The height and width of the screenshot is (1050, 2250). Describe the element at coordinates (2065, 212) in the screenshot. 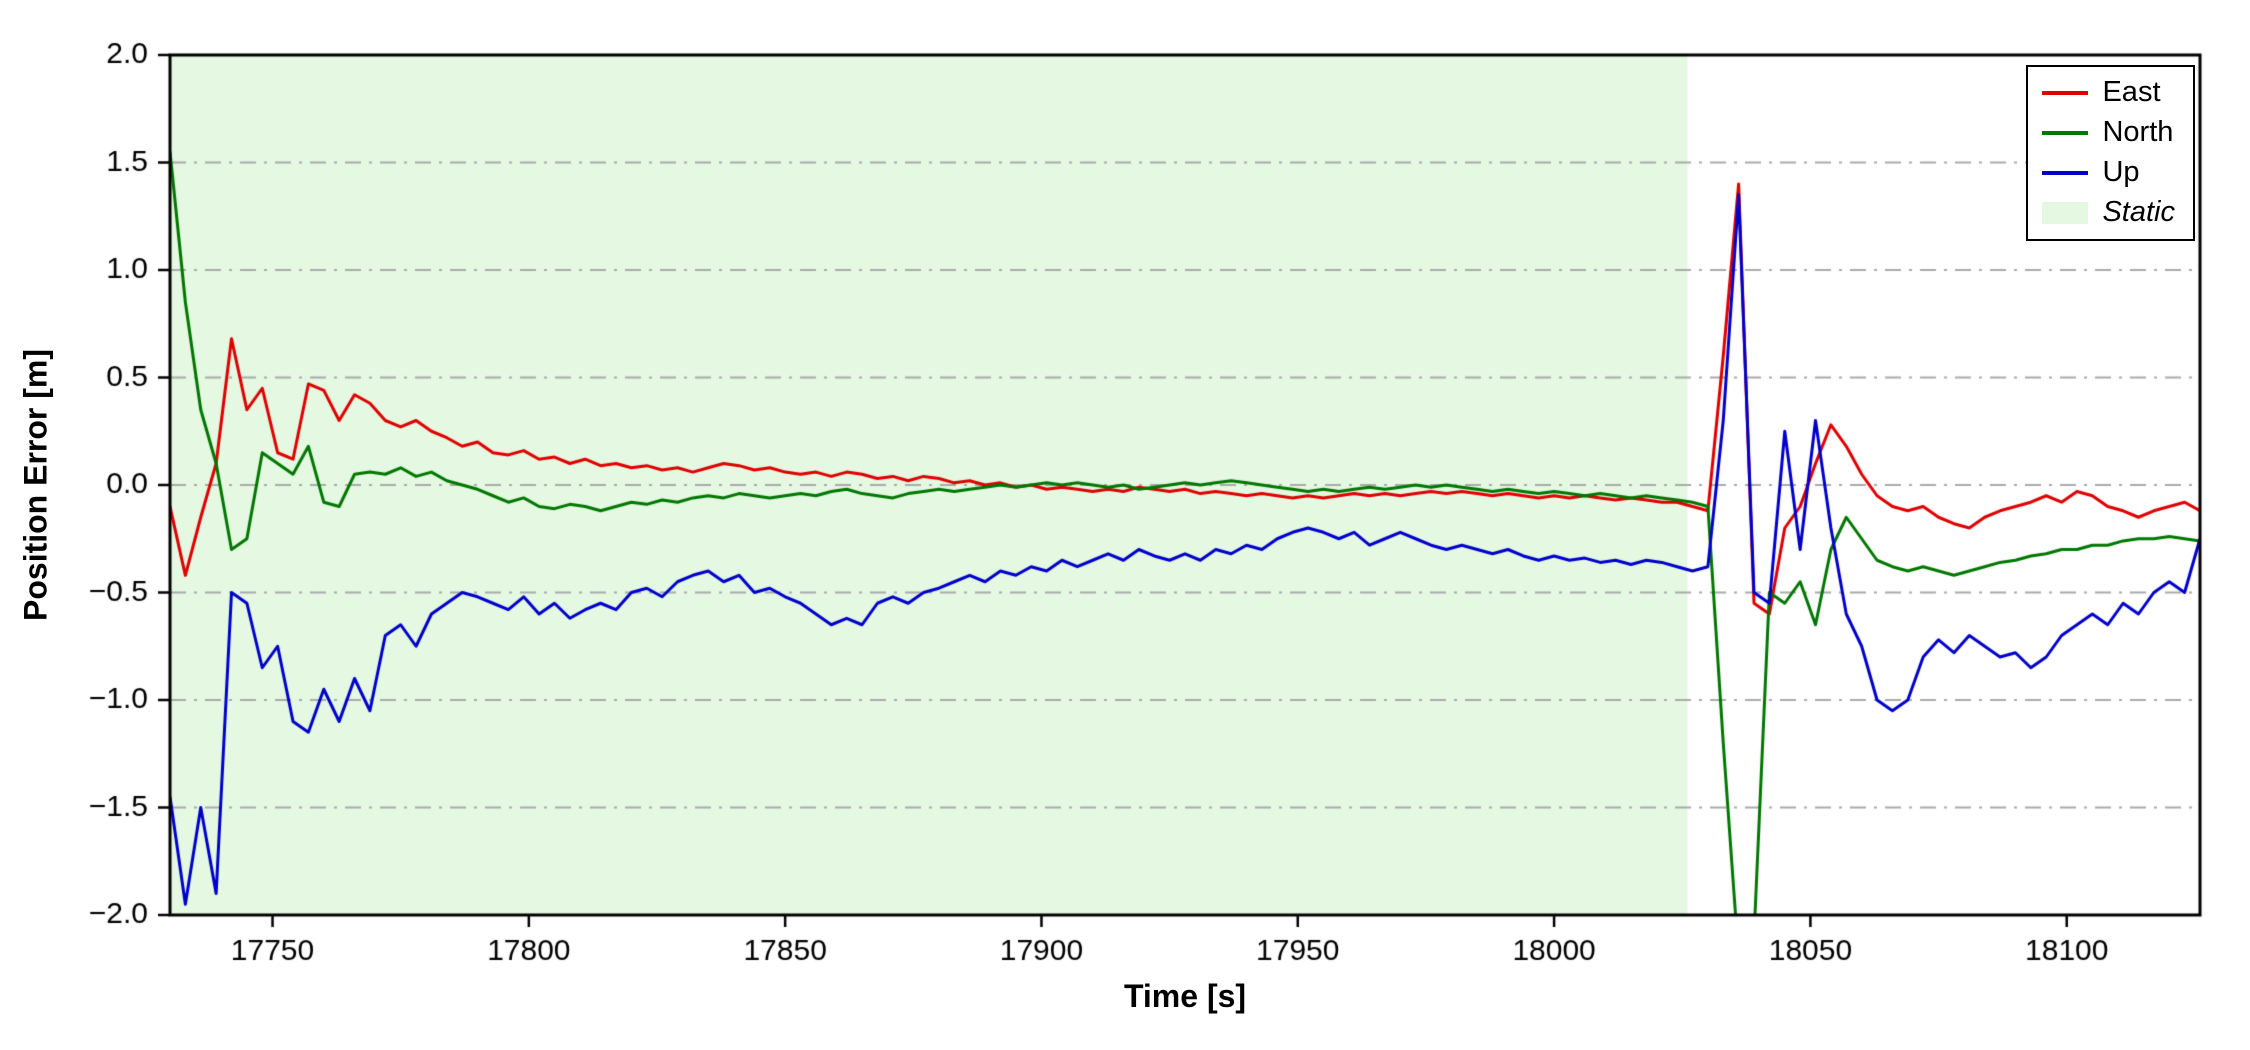

I see `static-patch-swatch` at that location.